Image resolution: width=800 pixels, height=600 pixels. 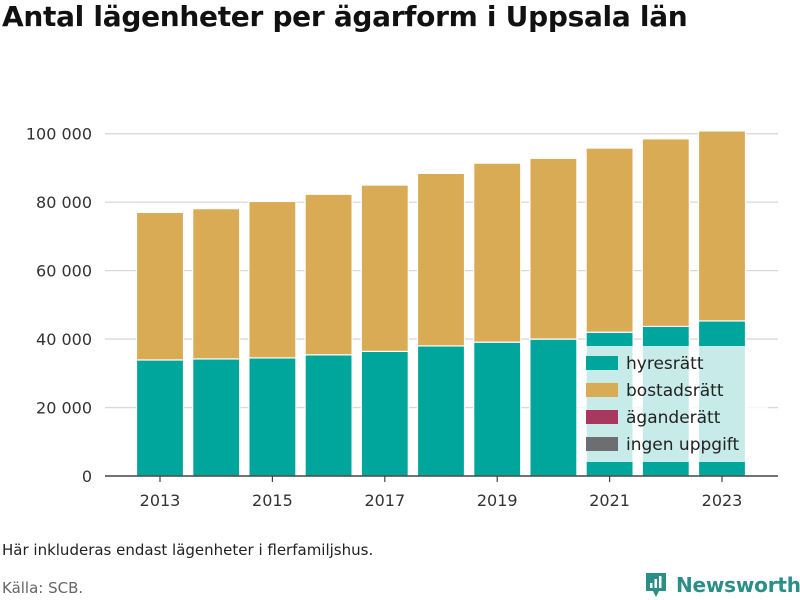 I want to click on bar-hyresrätt-2019, so click(x=497, y=409).